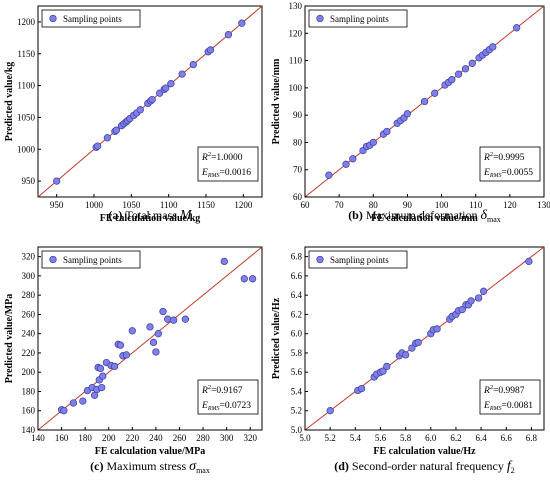  What do you see at coordinates (85, 438) in the screenshot?
I see `x-tick-label: 180` at bounding box center [85, 438].